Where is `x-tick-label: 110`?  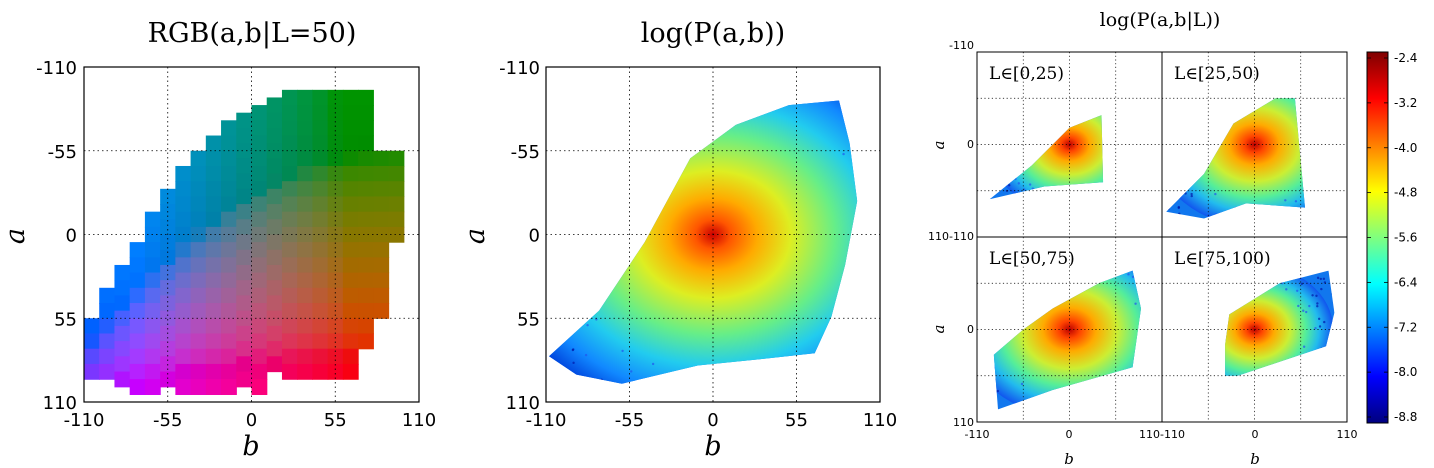 x-tick-label: 110 is located at coordinates (419, 420).